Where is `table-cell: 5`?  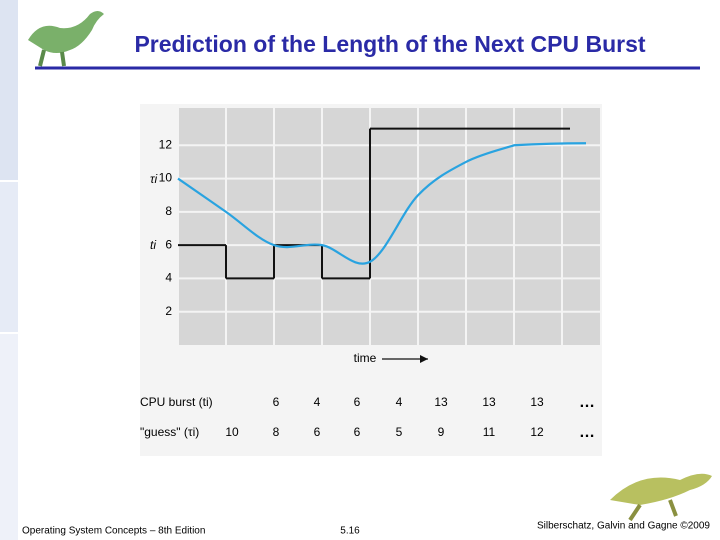
table-cell: 5 is located at coordinates (399, 432).